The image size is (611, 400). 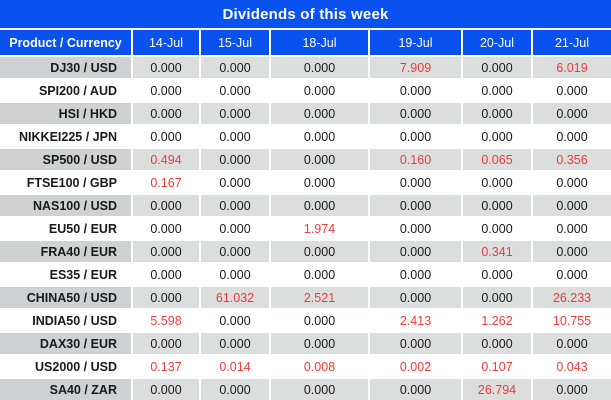 I want to click on dividend-value-cell: 0.356, so click(x=572, y=159).